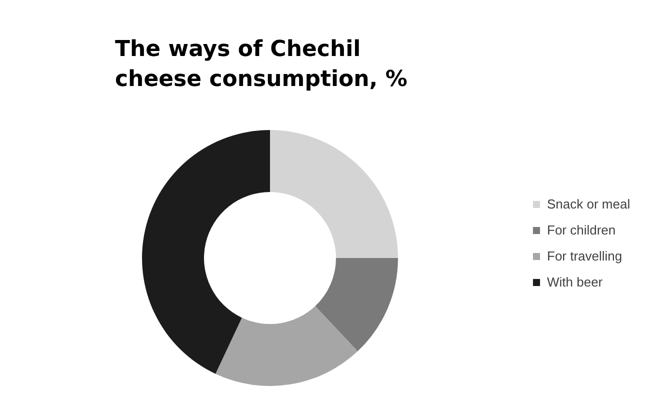  Describe the element at coordinates (261, 64) in the screenshot. I see `chart-title: The ways of Chechil cheese consumption, %` at that location.